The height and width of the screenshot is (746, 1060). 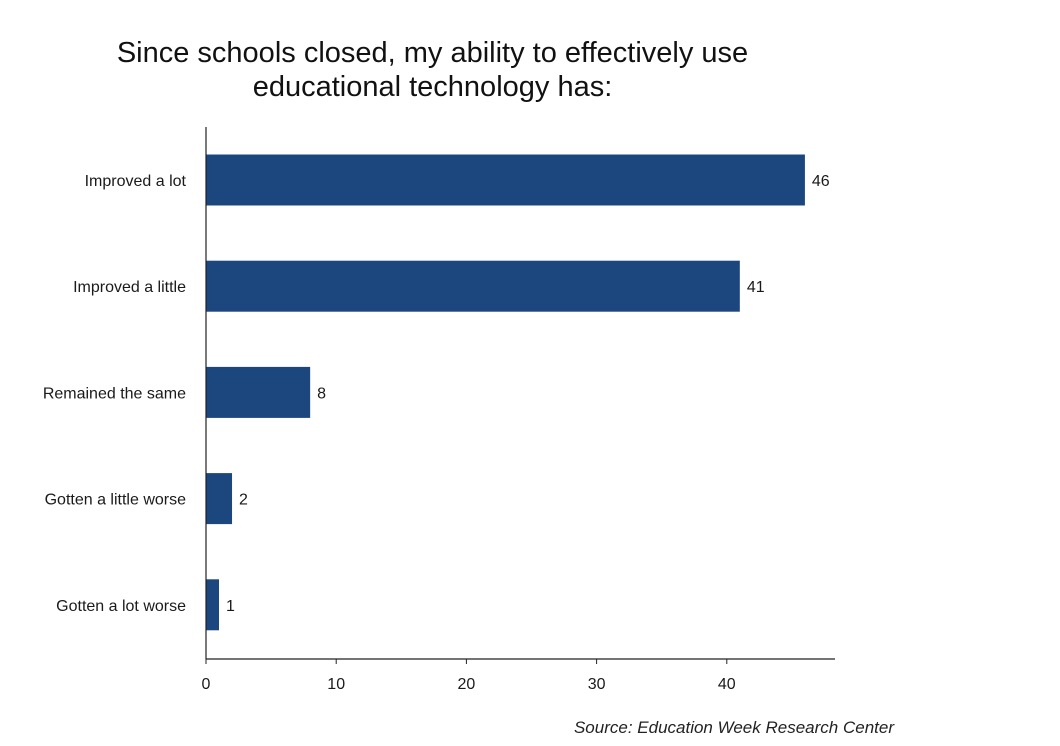 I want to click on category-label-2: Improved a little, so click(x=129, y=287).